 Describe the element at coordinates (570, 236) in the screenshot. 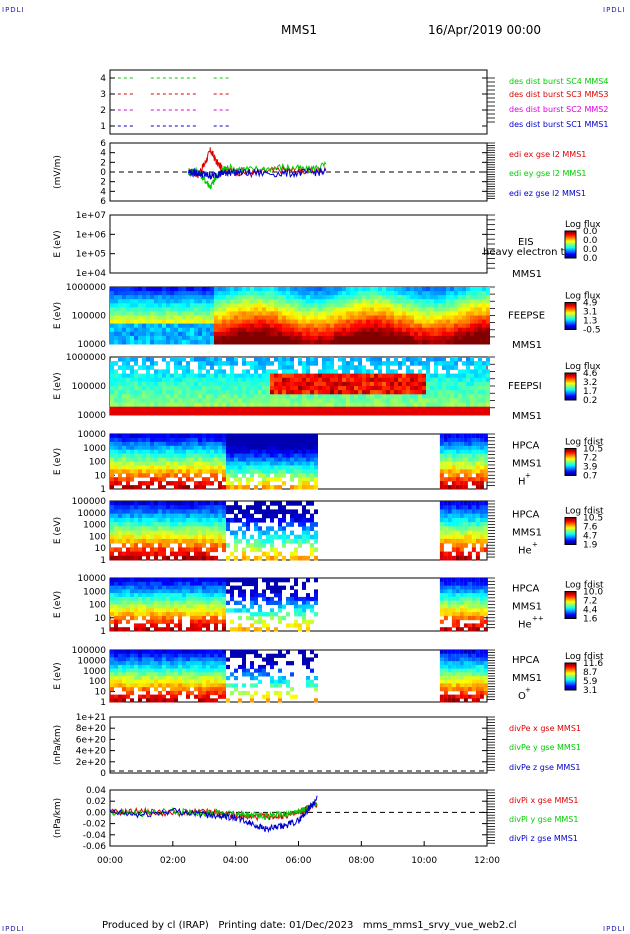

I see `eis-colorbar-cell` at that location.